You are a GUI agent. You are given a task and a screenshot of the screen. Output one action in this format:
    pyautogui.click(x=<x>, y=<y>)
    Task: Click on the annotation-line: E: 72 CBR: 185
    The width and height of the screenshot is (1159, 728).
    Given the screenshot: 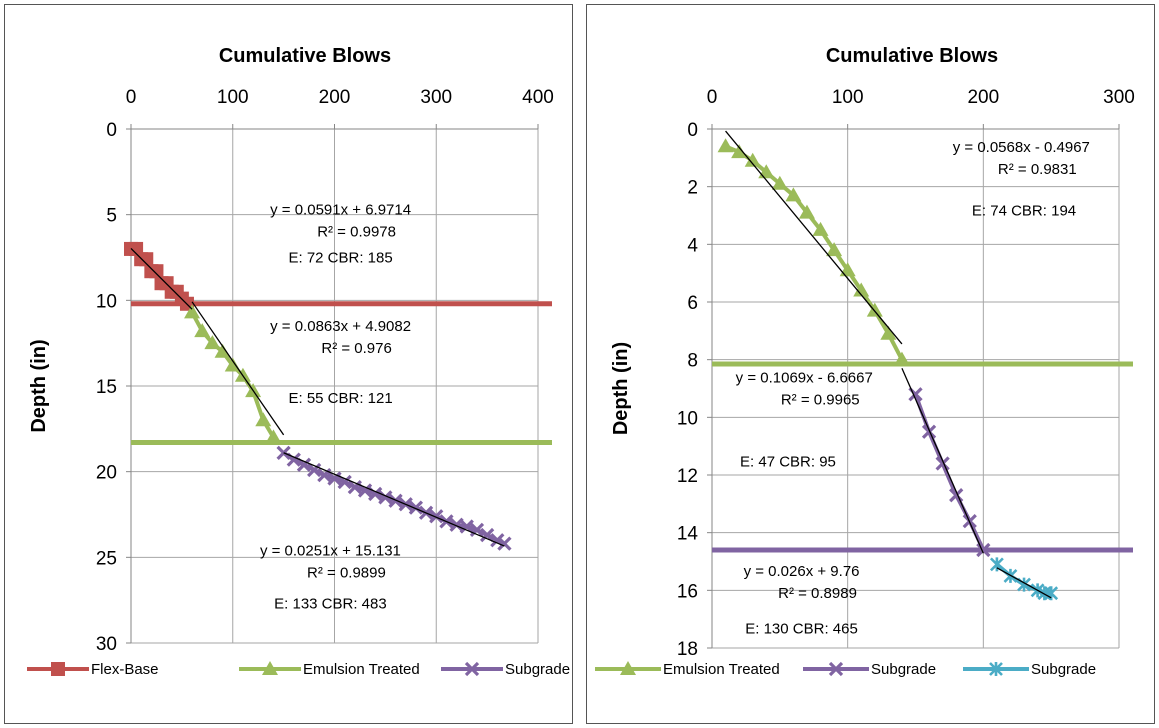 What is the action you would take?
    pyautogui.click(x=340, y=258)
    